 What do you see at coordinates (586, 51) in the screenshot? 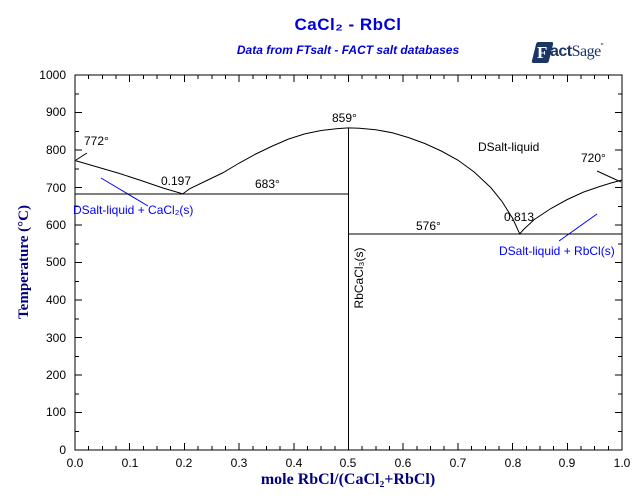
I see `logo-sage-text: Sage` at bounding box center [586, 51].